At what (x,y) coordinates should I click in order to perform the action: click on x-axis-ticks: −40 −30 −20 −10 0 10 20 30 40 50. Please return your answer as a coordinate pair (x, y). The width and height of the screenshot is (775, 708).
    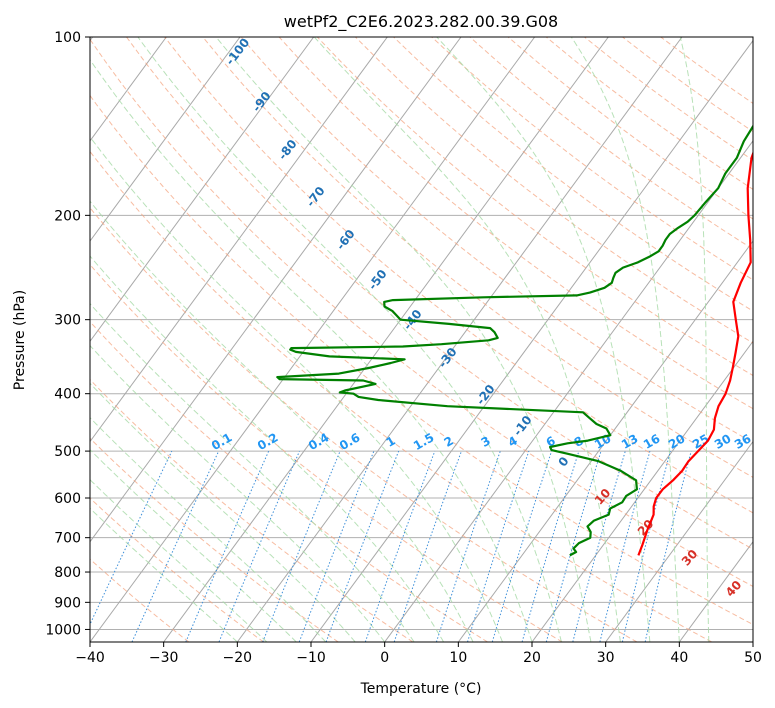
    Looking at the image, I should click on (418, 654).